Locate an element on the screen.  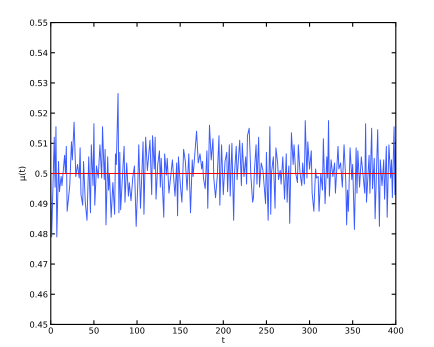
y-tick-label: 0.53 is located at coordinates (39, 83).